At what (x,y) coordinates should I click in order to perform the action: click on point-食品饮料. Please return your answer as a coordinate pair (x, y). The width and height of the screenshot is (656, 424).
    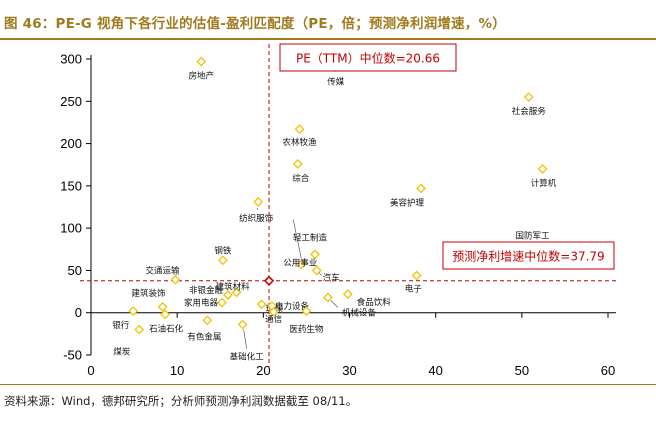
    Looking at the image, I should click on (347, 294).